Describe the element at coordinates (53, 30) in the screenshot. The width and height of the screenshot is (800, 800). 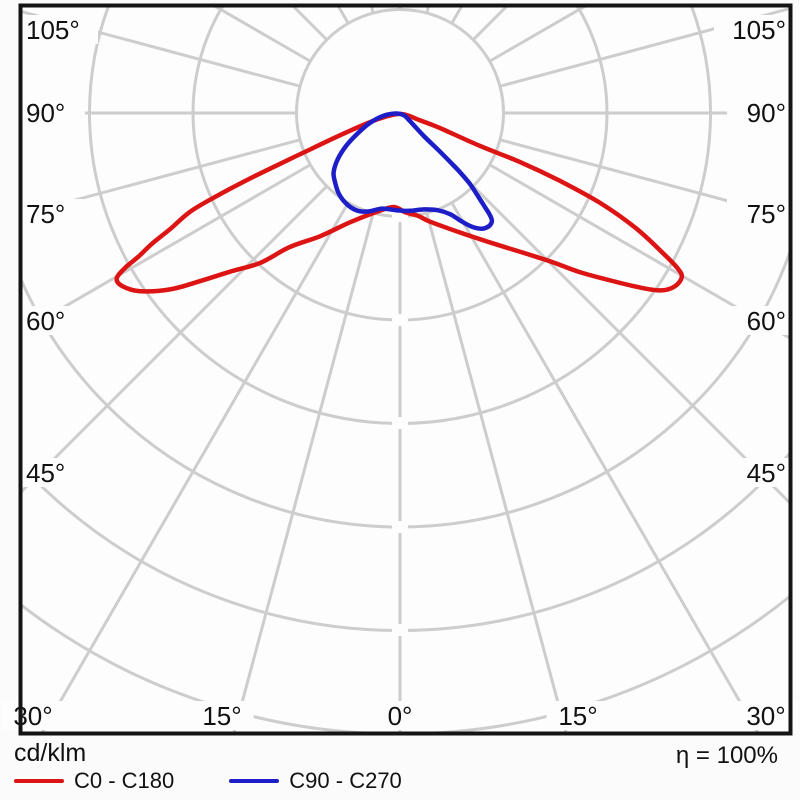
I see `angle-label-left-105°: 105°` at that location.